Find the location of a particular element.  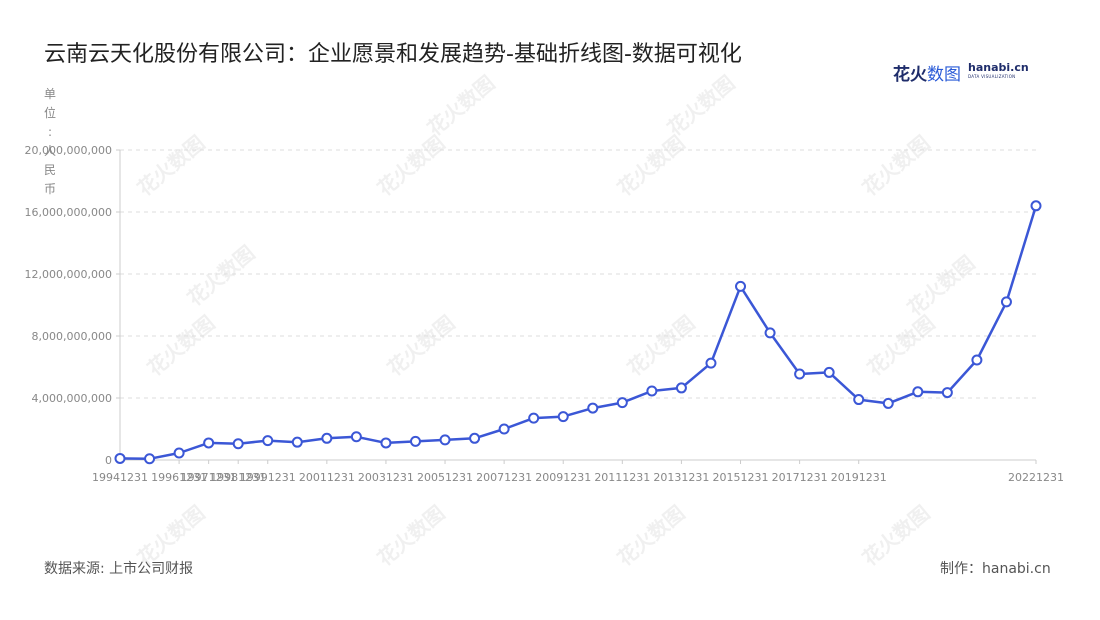

y-tick-label: 20,000,000,000 is located at coordinates (68, 150).